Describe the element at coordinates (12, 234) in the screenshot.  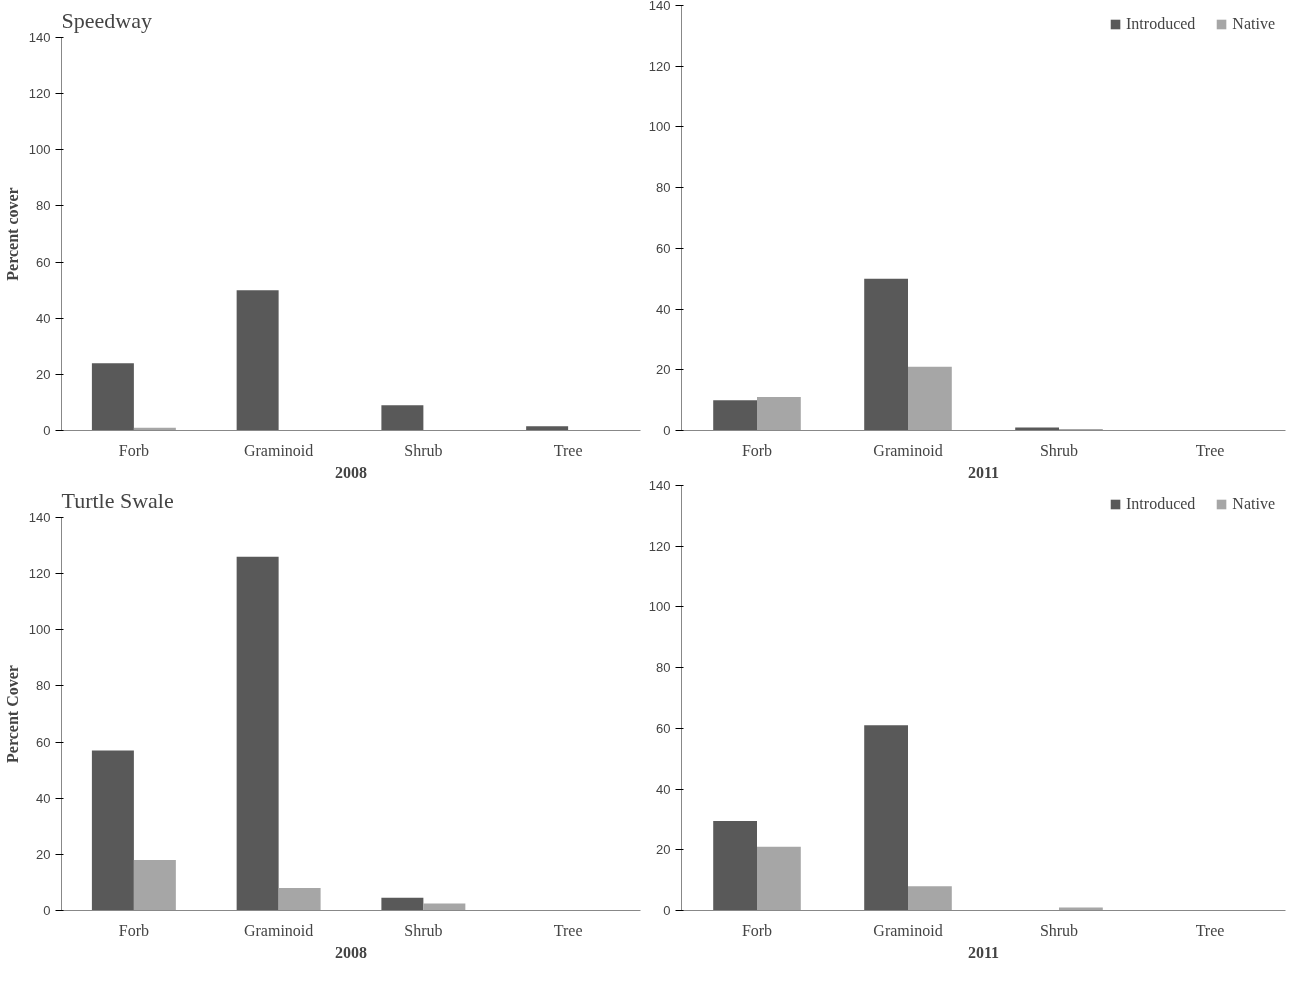
I see `y-axis-title: Percent cover` at that location.